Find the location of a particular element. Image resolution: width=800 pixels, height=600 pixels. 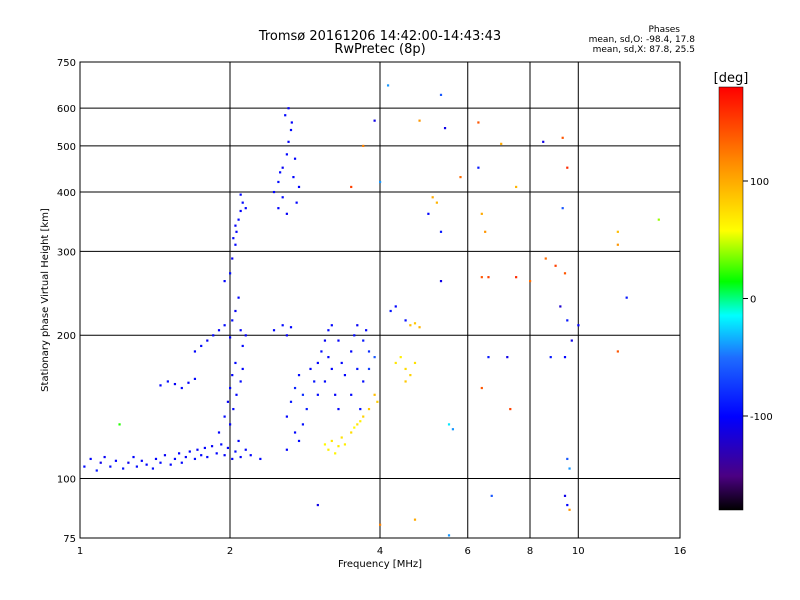

phase-stats-heading: Phases is located at coordinates (664, 30).